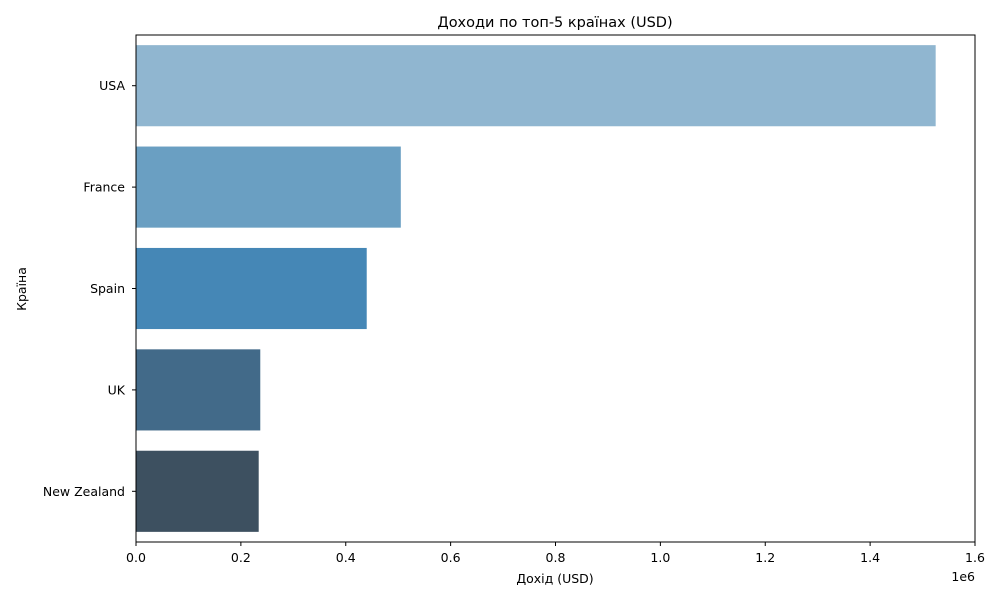 This screenshot has height=600, width=1000. What do you see at coordinates (963, 576) in the screenshot?
I see `x-axis-offset-label: 1e6` at bounding box center [963, 576].